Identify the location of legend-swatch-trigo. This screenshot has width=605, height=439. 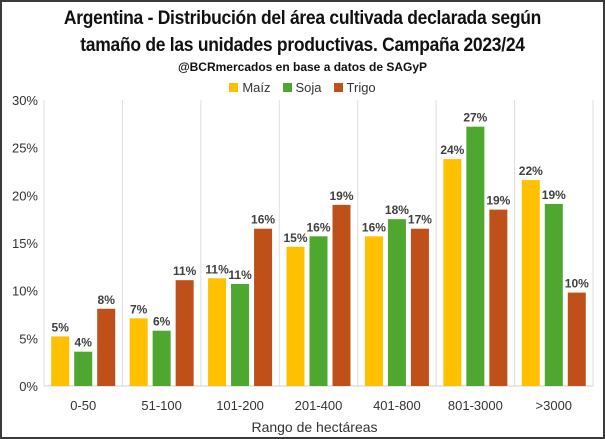
(338, 87).